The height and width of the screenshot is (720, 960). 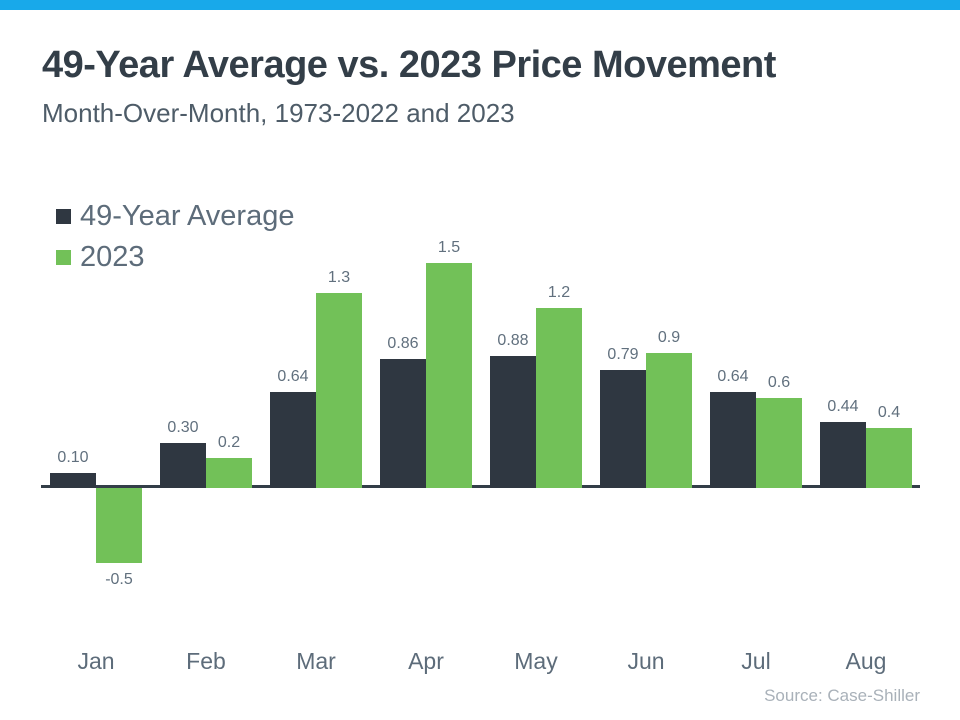 What do you see at coordinates (278, 113) in the screenshot?
I see `page-subtitle: Month-Over-Month, 1973-2022 and 2023` at bounding box center [278, 113].